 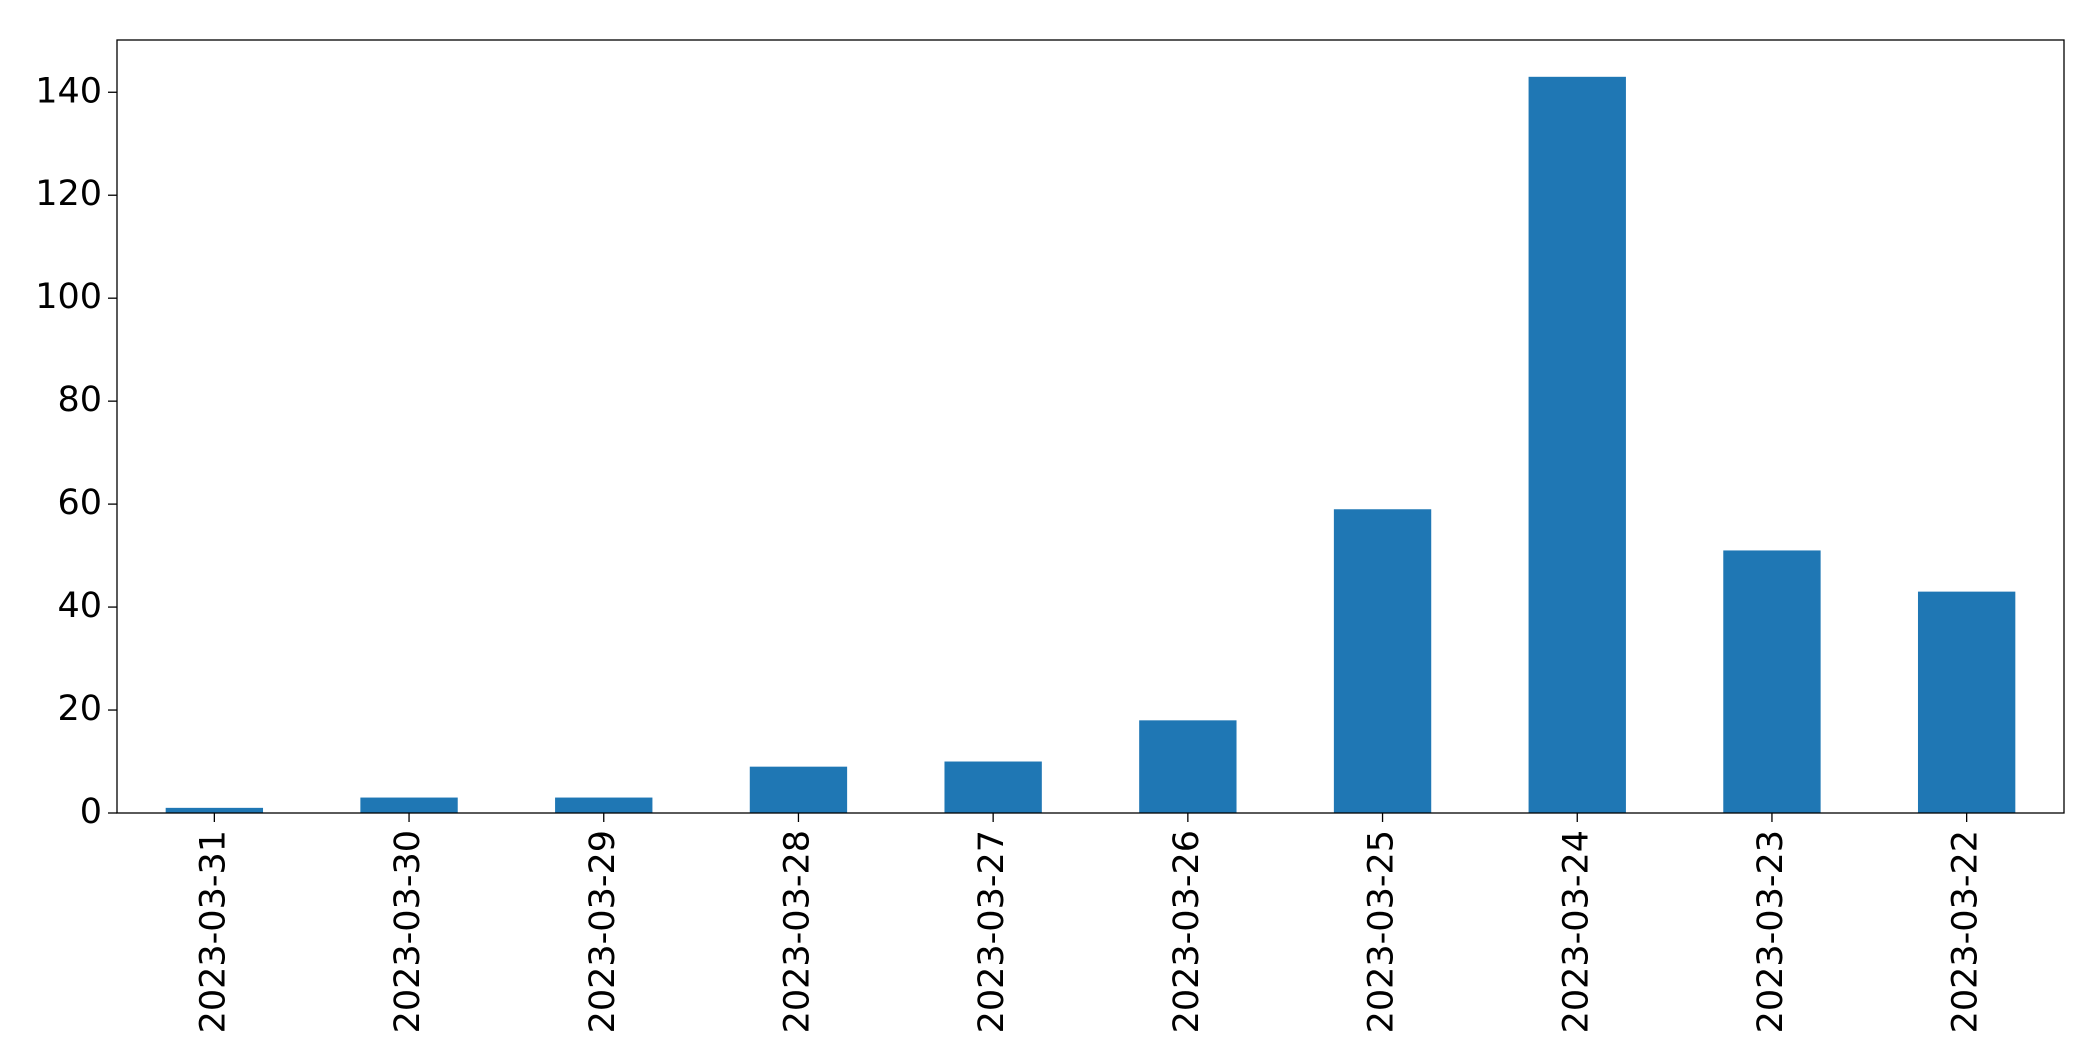 What do you see at coordinates (1576, 931) in the screenshot?
I see `x-tick-label: 2023-03-24` at bounding box center [1576, 931].